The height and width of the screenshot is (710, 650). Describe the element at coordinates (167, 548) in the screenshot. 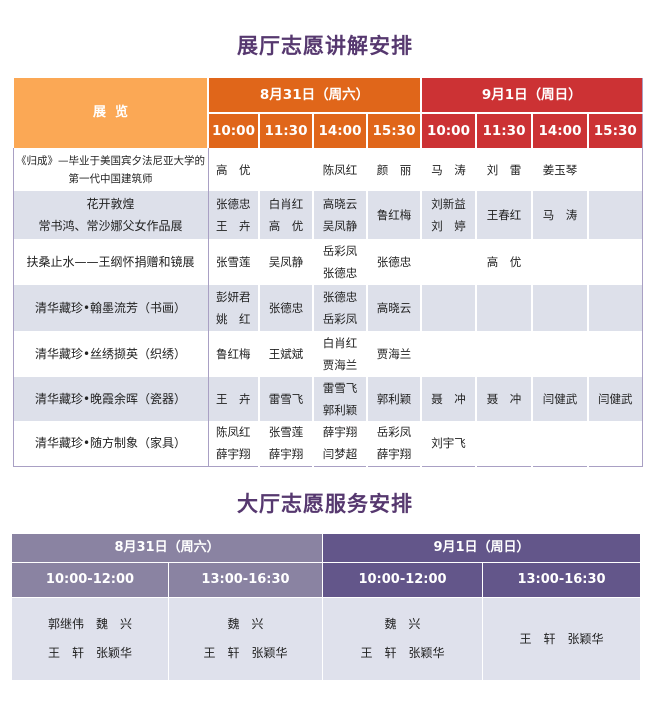

I see `hall-day-header-aug31: 8月31日（周六）` at that location.